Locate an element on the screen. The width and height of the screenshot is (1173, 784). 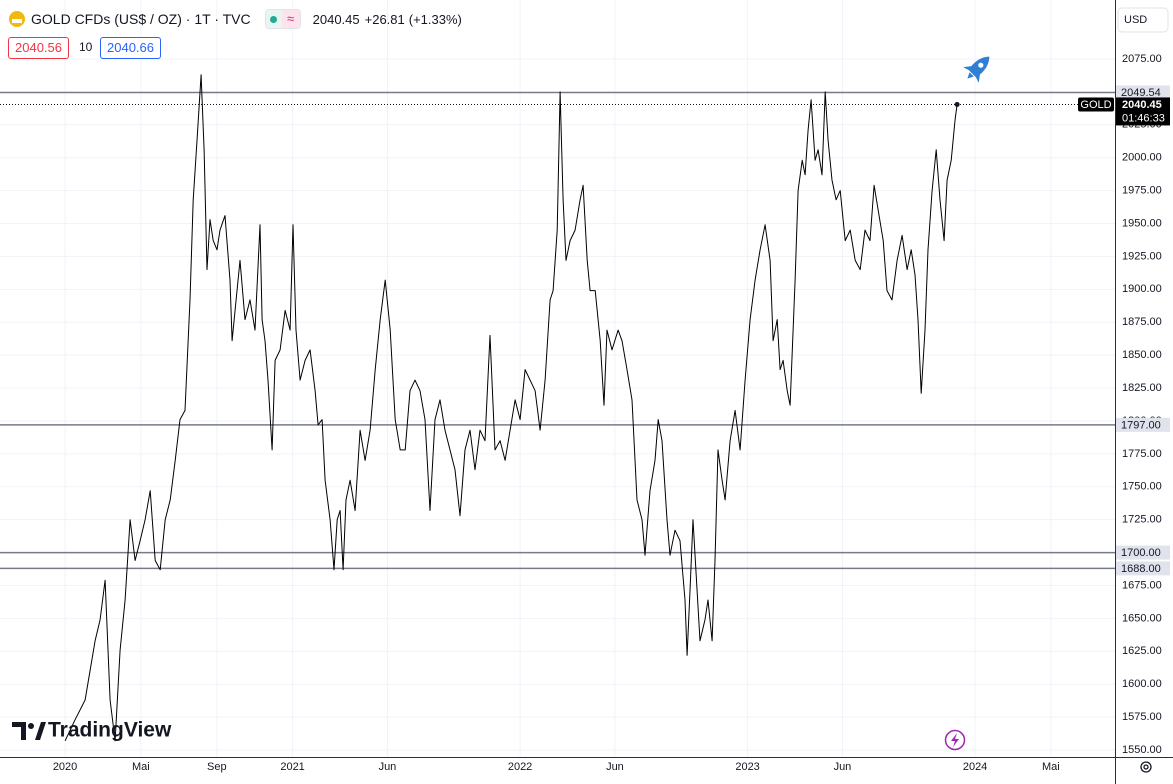
last-price-box is located at coordinates (1143, 111).